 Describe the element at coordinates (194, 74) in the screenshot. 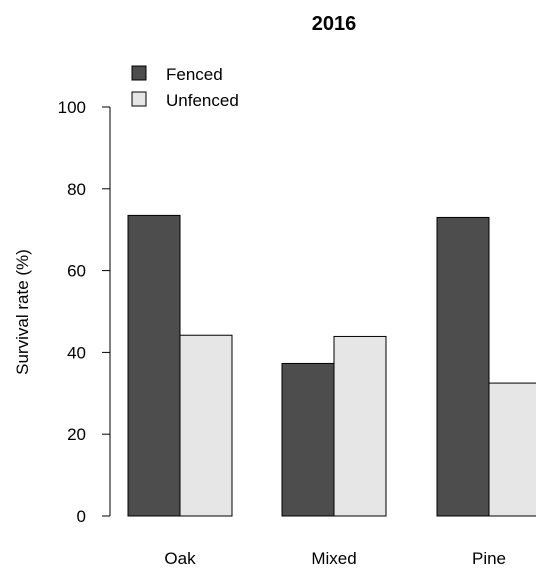

I see `legend-label-fenced: Fenced` at that location.